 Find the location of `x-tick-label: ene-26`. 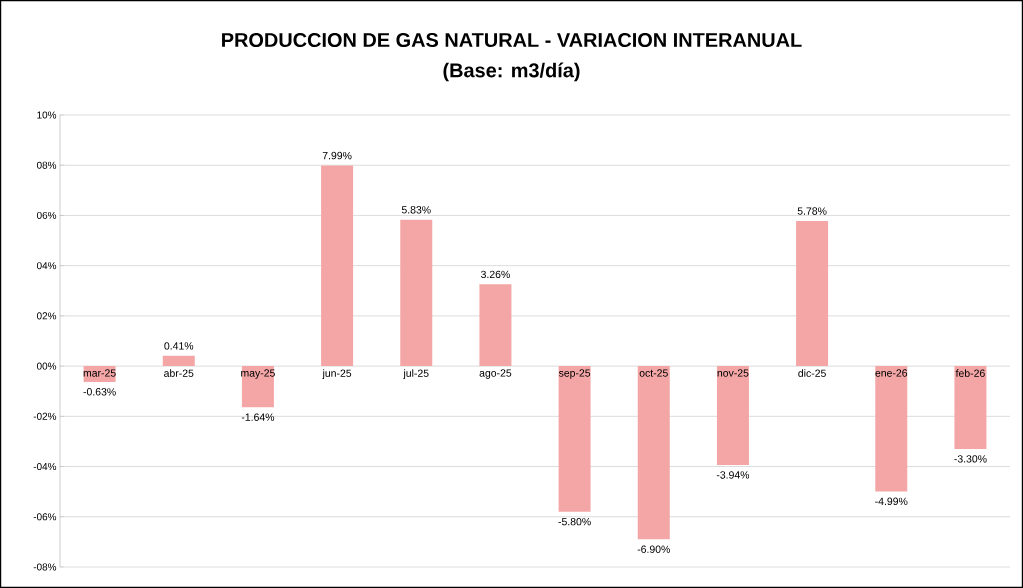

x-tick-label: ene-26 is located at coordinates (891, 373).